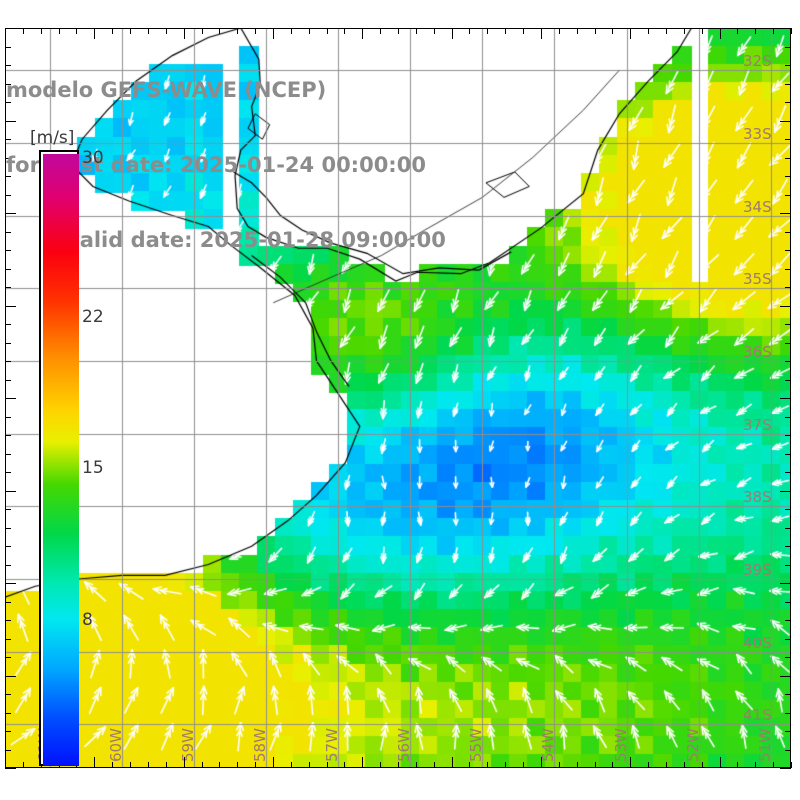 The width and height of the screenshot is (800, 800). Describe the element at coordinates (216, 165) in the screenshot. I see `forecast-date-label: forecast date: 2025-01-24 00:00:00` at that location.